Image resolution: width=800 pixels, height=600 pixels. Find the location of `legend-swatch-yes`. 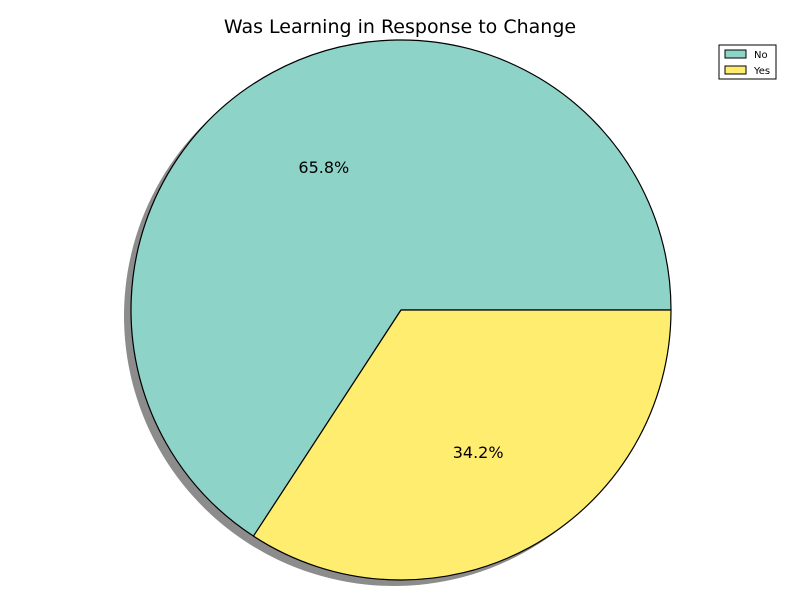

legend-swatch-yes is located at coordinates (735, 70).